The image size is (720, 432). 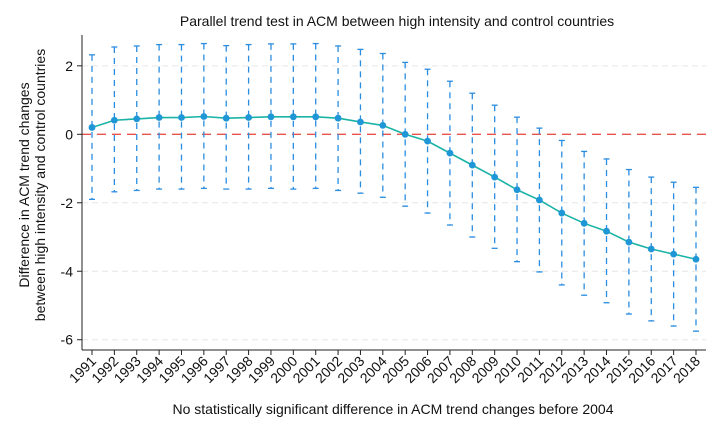 What do you see at coordinates (67, 271) in the screenshot?
I see `y-tick-label: -4` at bounding box center [67, 271].